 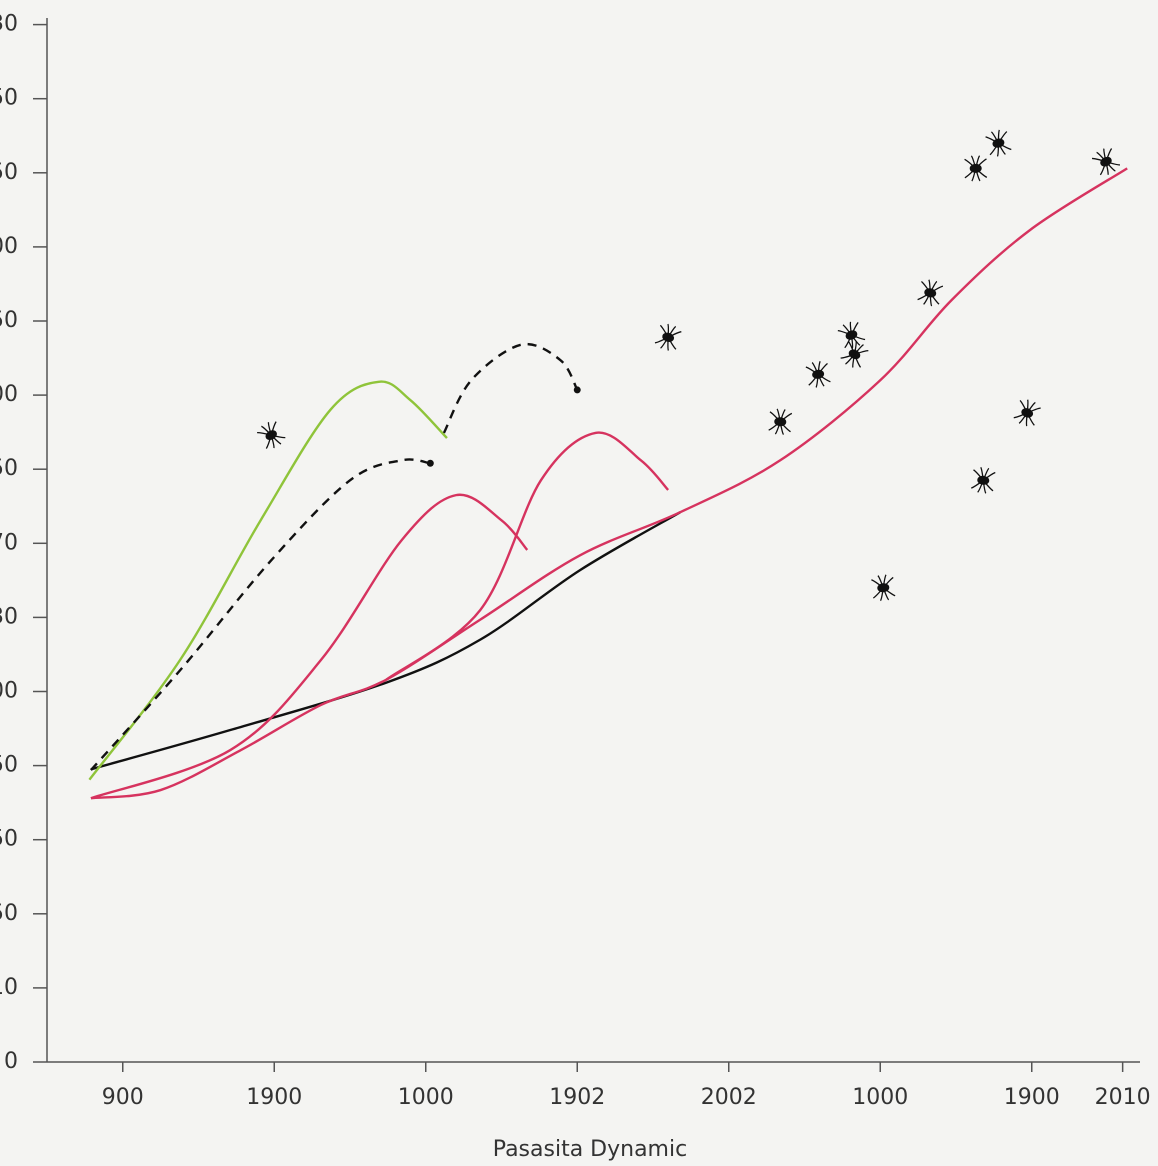 I want to click on x-tick-label: 1902, so click(x=577, y=1097).